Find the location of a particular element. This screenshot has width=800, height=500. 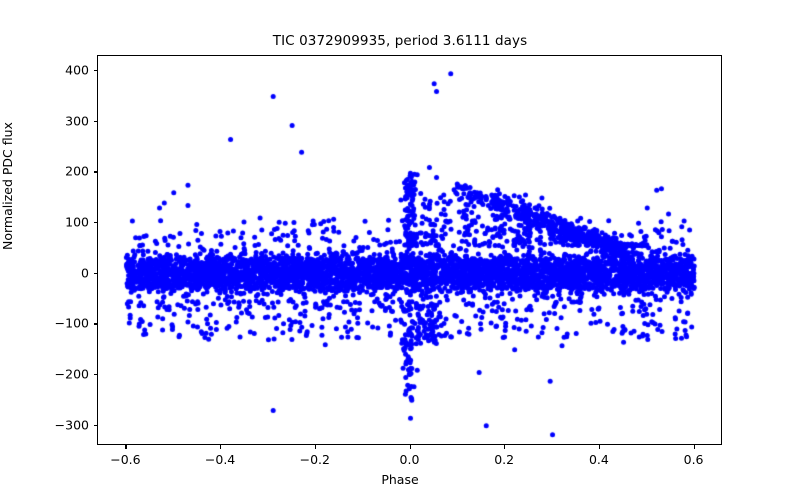

x-tick-label: 0.6 is located at coordinates (693, 459).